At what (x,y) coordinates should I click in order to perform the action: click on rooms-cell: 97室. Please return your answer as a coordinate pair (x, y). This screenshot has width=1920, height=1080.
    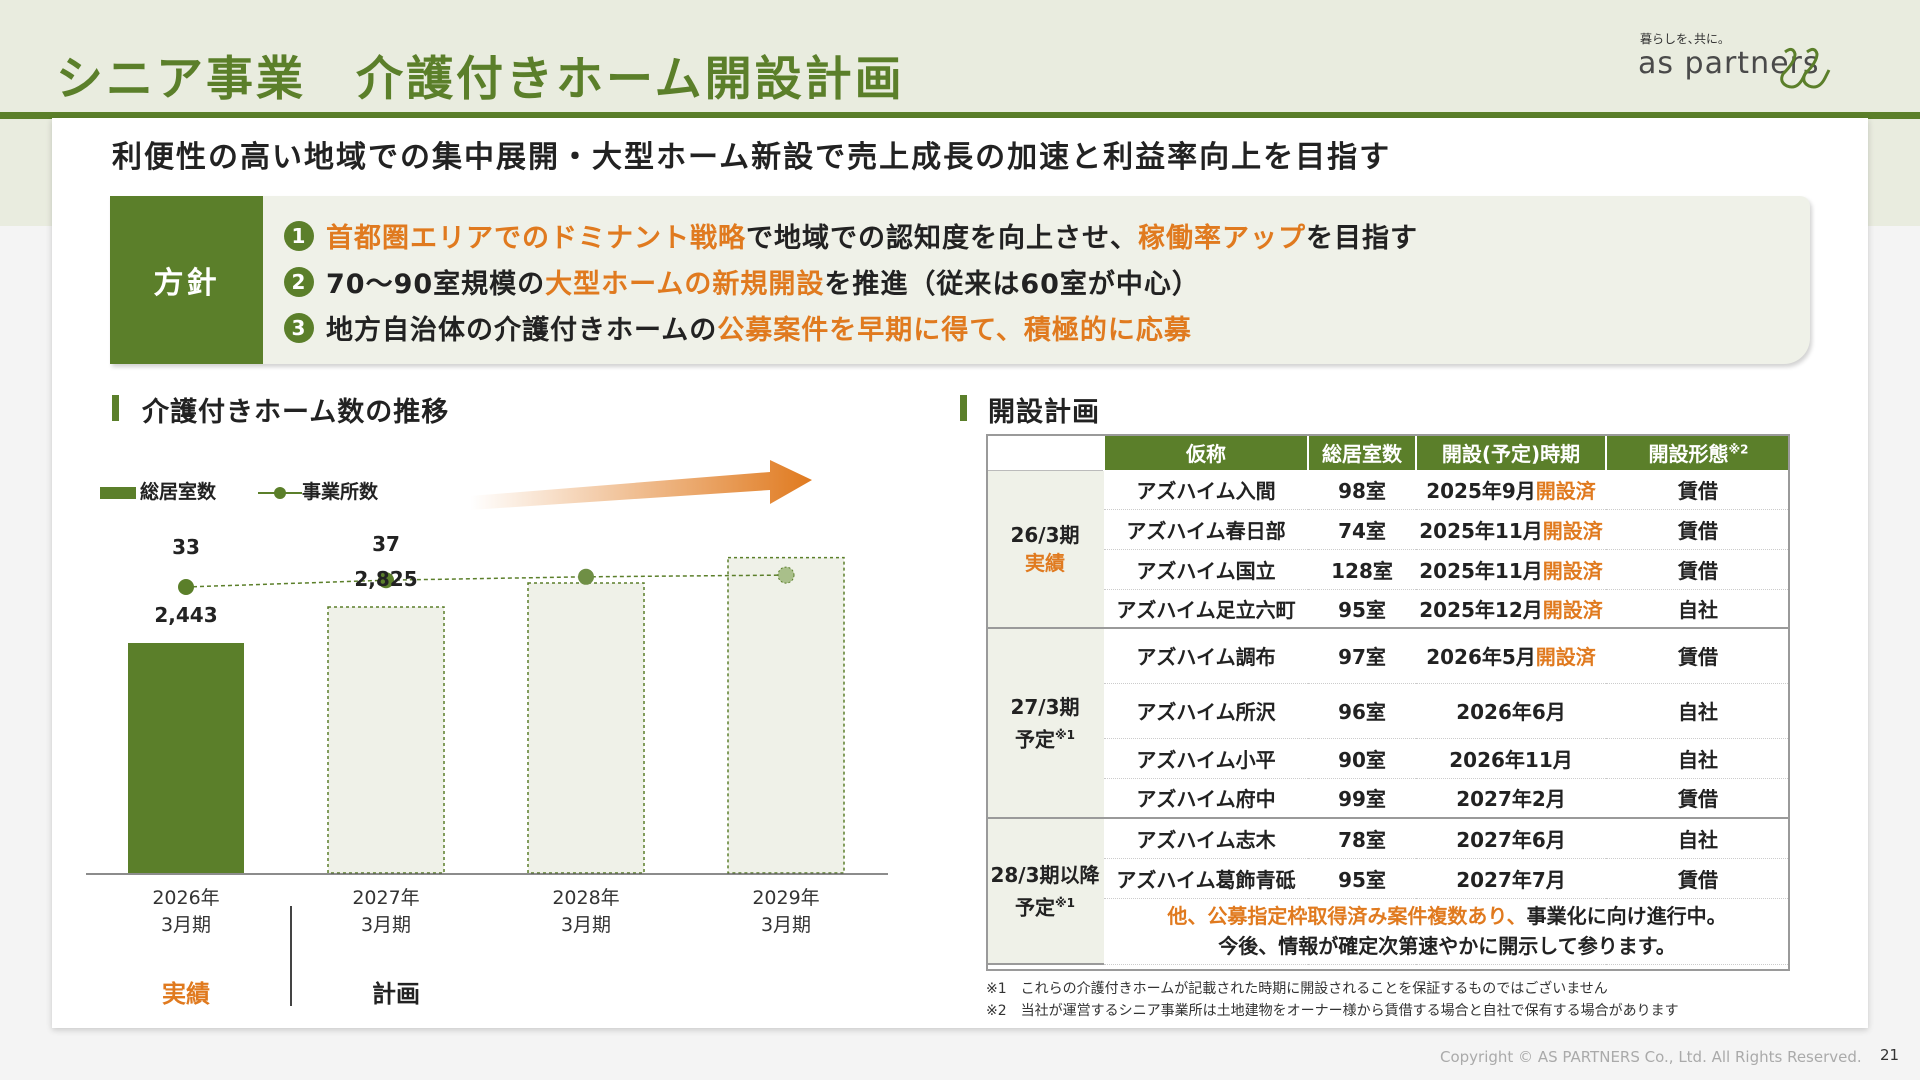
    Looking at the image, I should click on (1362, 656).